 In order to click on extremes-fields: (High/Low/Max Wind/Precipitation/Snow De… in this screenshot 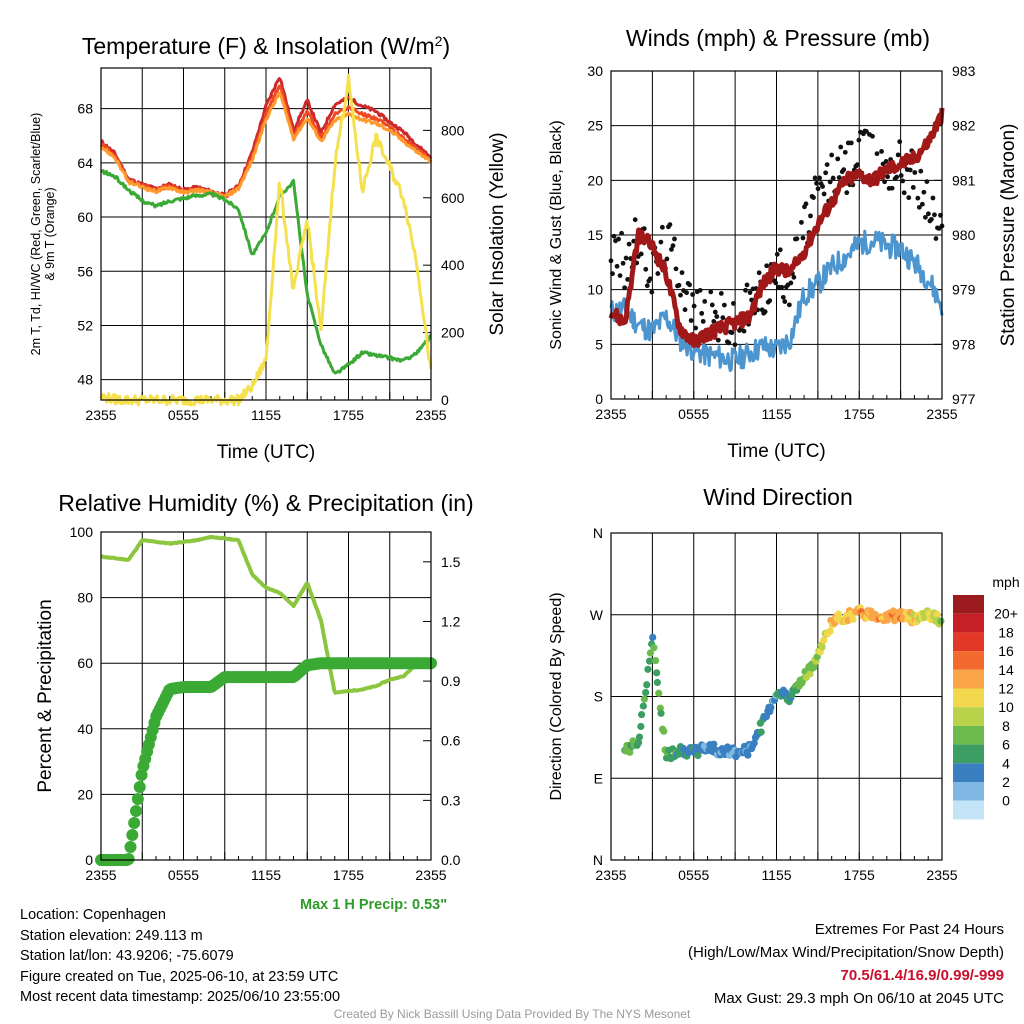, I will do `click(846, 952)`.